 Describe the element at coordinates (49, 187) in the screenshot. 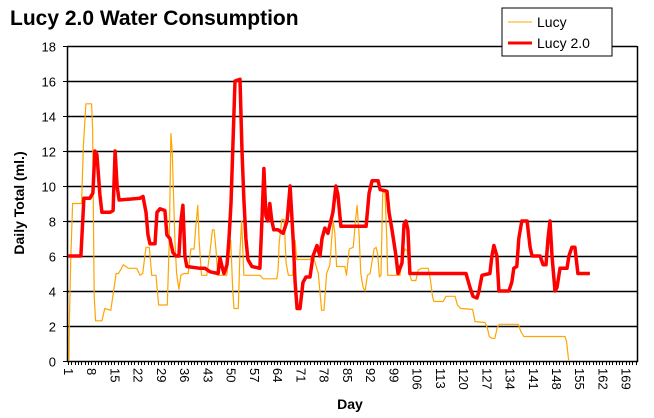

I see `y-tick-label: 10` at that location.